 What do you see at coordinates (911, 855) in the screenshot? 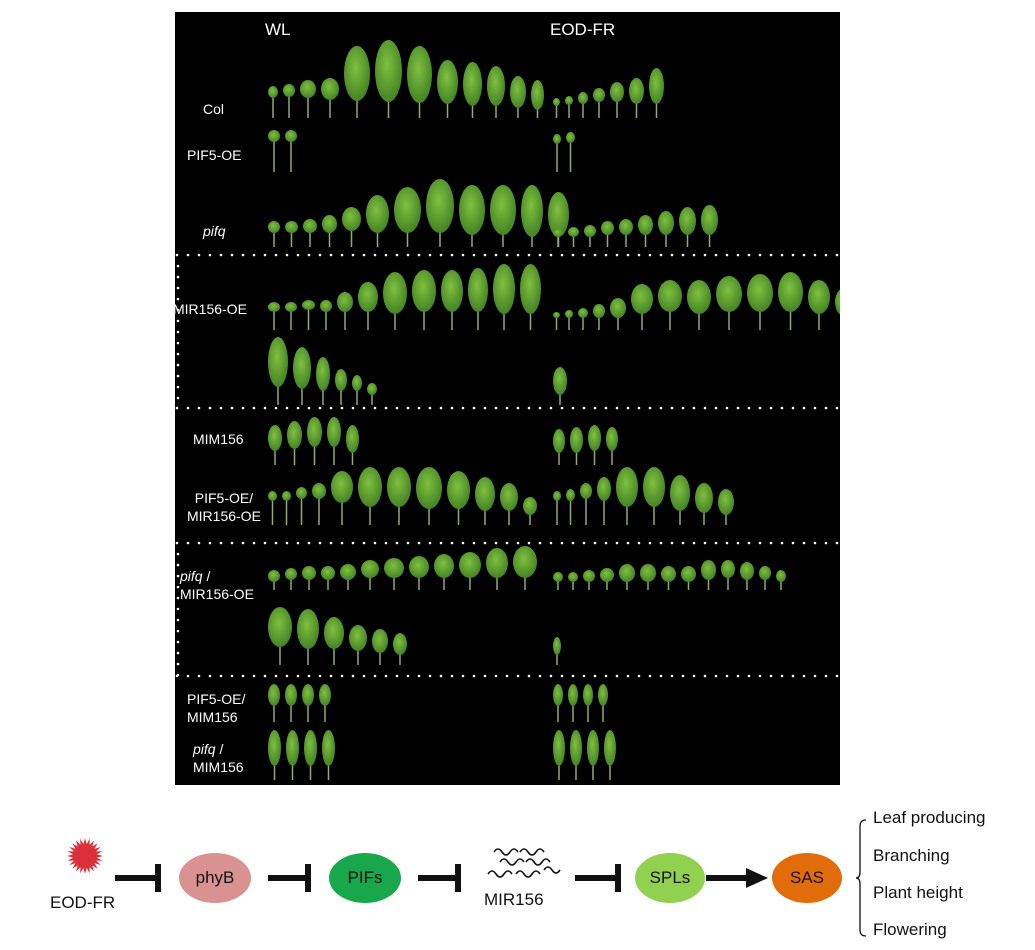
I see `output-branching: Branching` at bounding box center [911, 855].